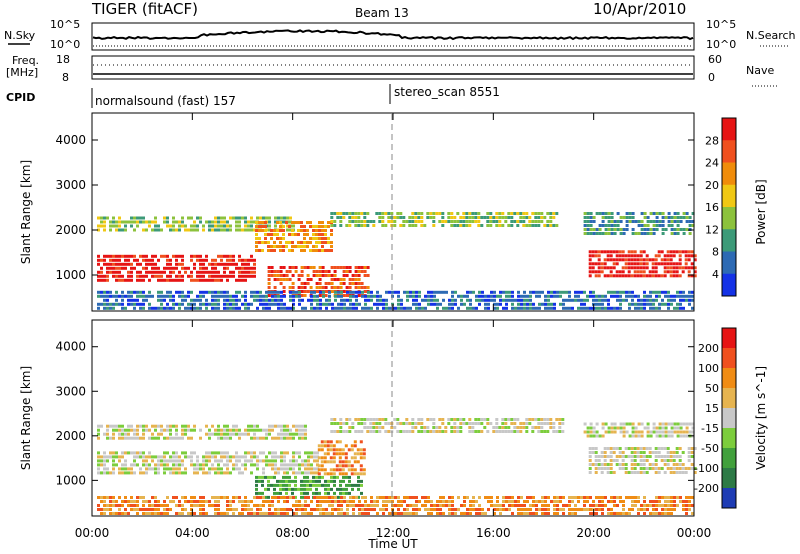  Describe the element at coordinates (26, 212) in the screenshot. I see `power-y-axis-label: Slant Range [km]` at that location.